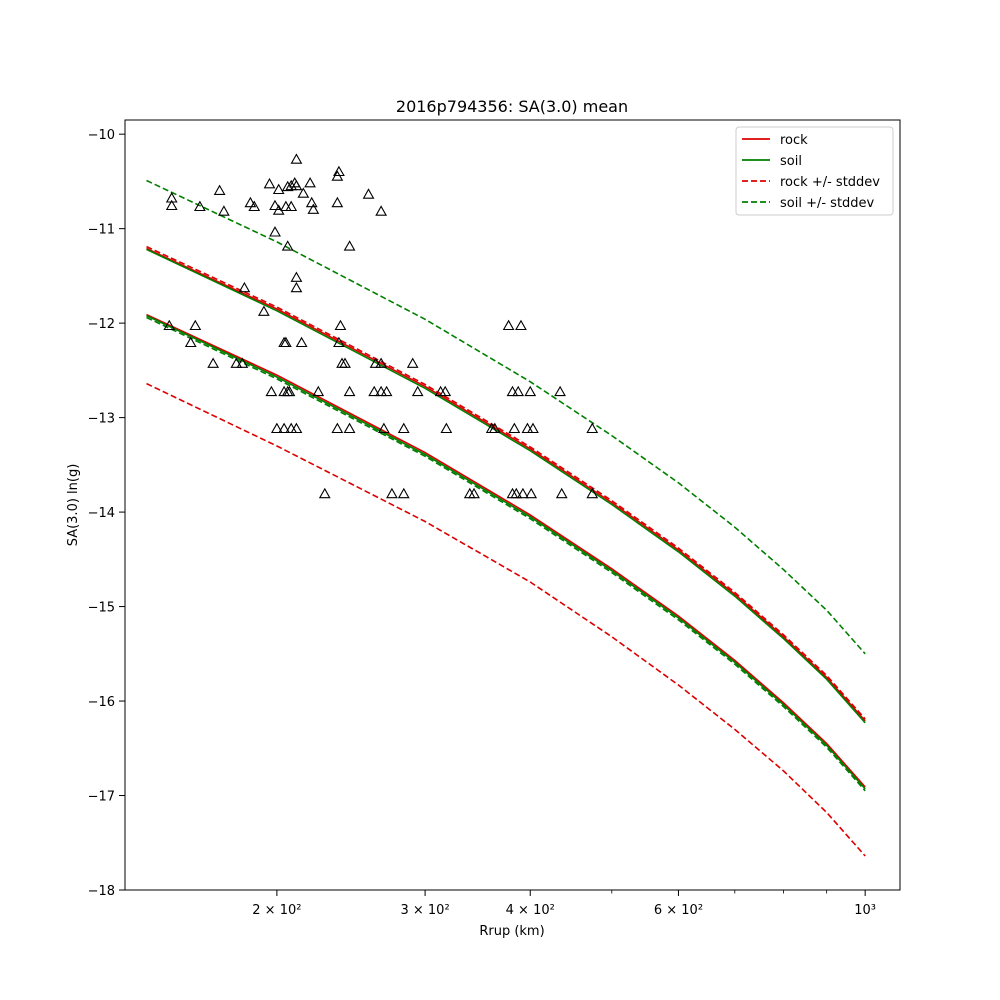 The height and width of the screenshot is (1000, 1000). Describe the element at coordinates (101, 891) in the screenshot. I see `y-tick-label-0: −18` at that location.